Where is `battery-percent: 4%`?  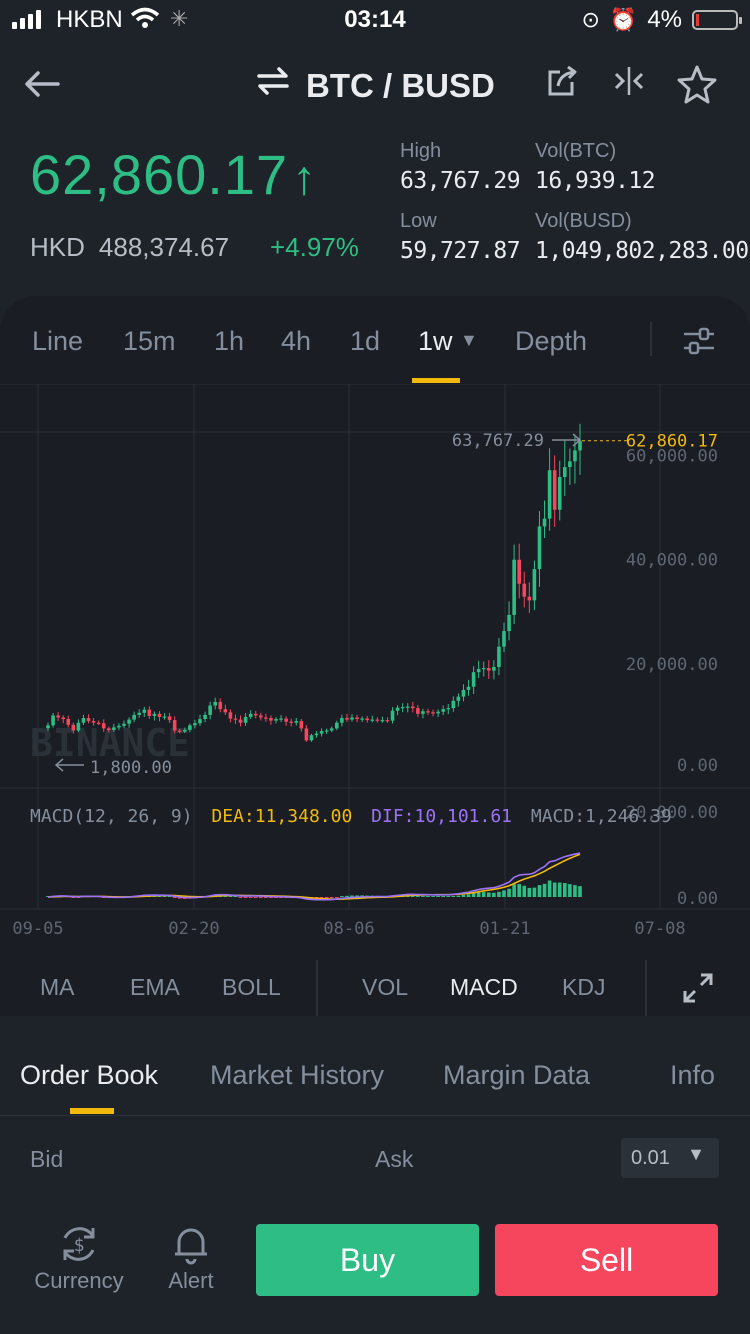 battery-percent: 4% is located at coordinates (664, 19).